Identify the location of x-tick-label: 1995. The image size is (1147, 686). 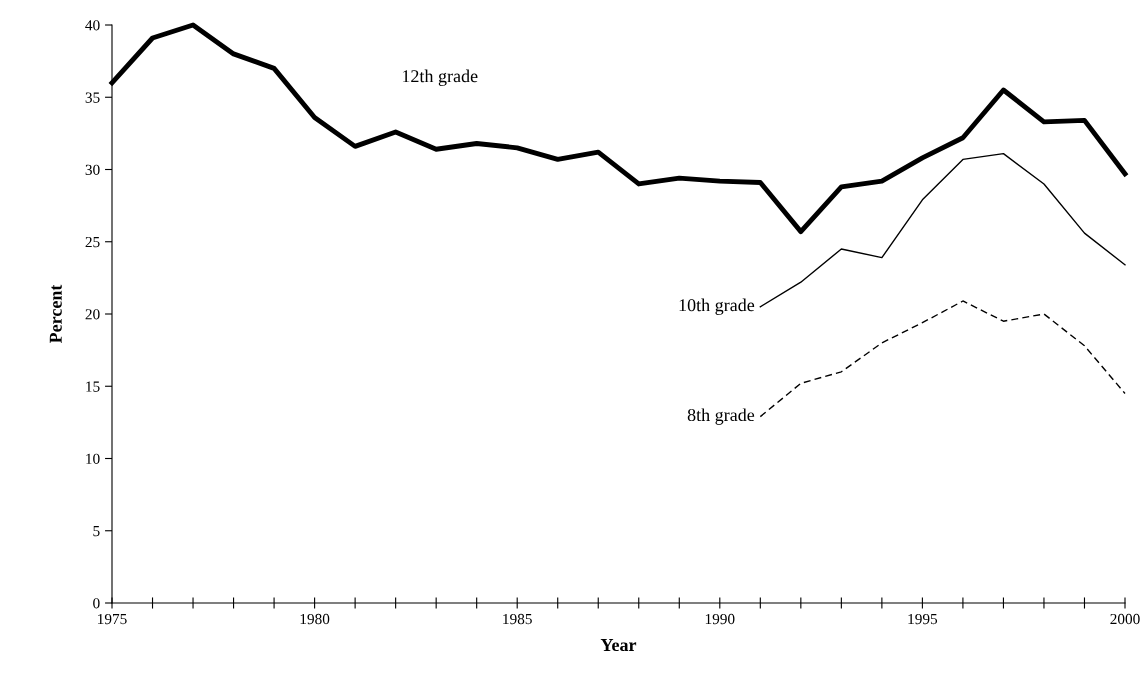
(923, 619).